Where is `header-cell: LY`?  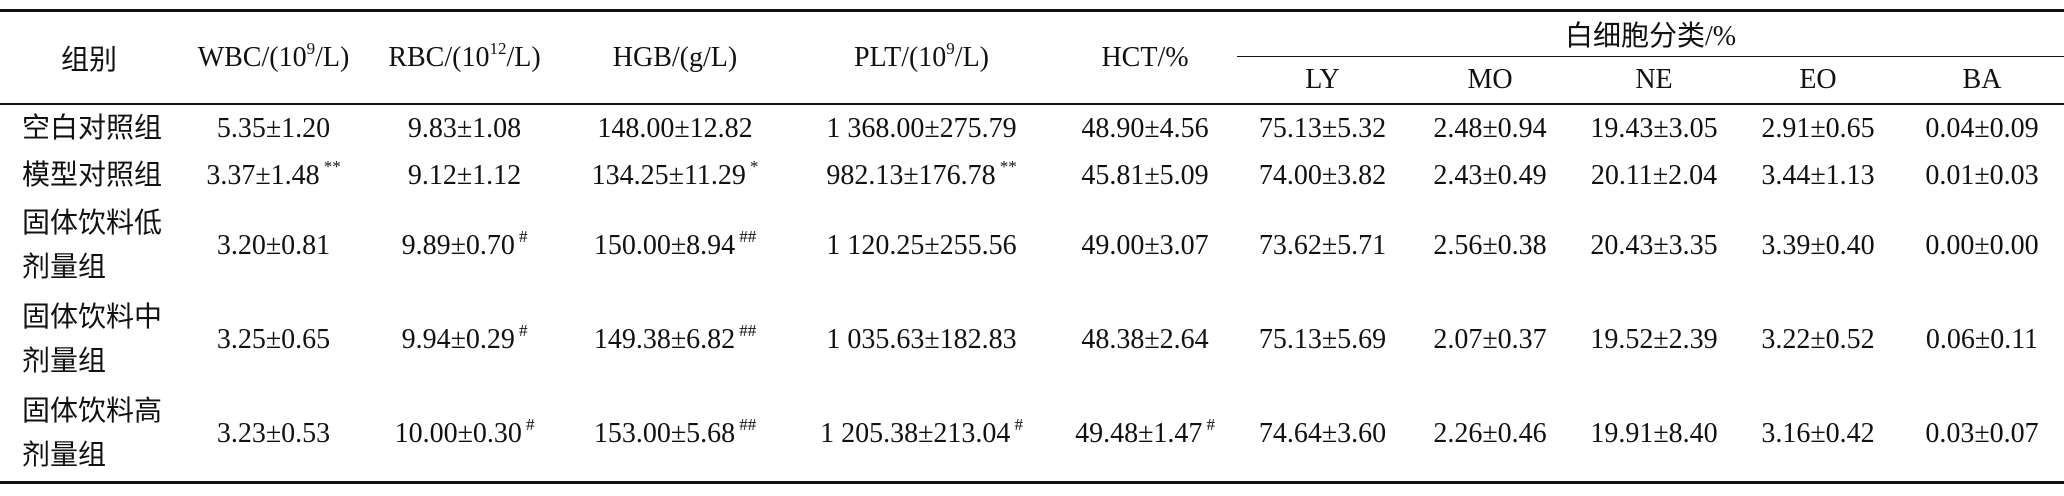
header-cell: LY is located at coordinates (1322, 79).